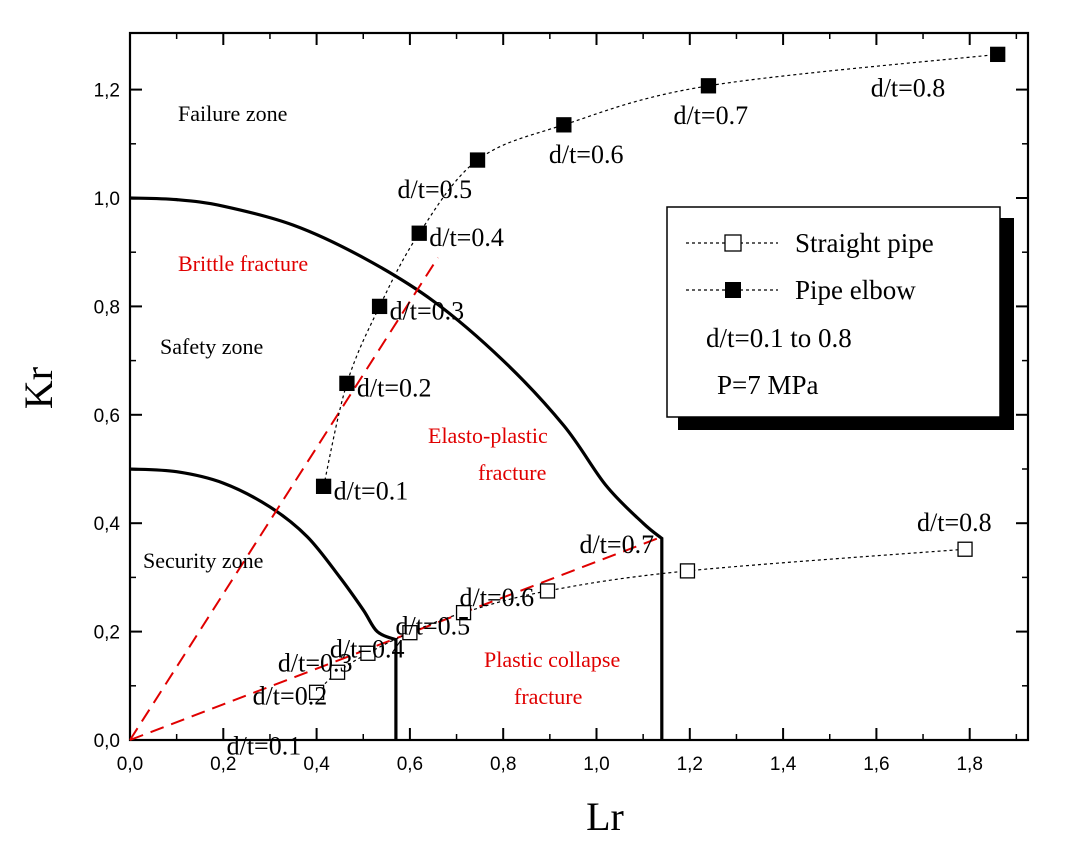 This screenshot has width=1071, height=841. I want to click on straight-pipe-label: d/t=0.6, so click(497, 597).